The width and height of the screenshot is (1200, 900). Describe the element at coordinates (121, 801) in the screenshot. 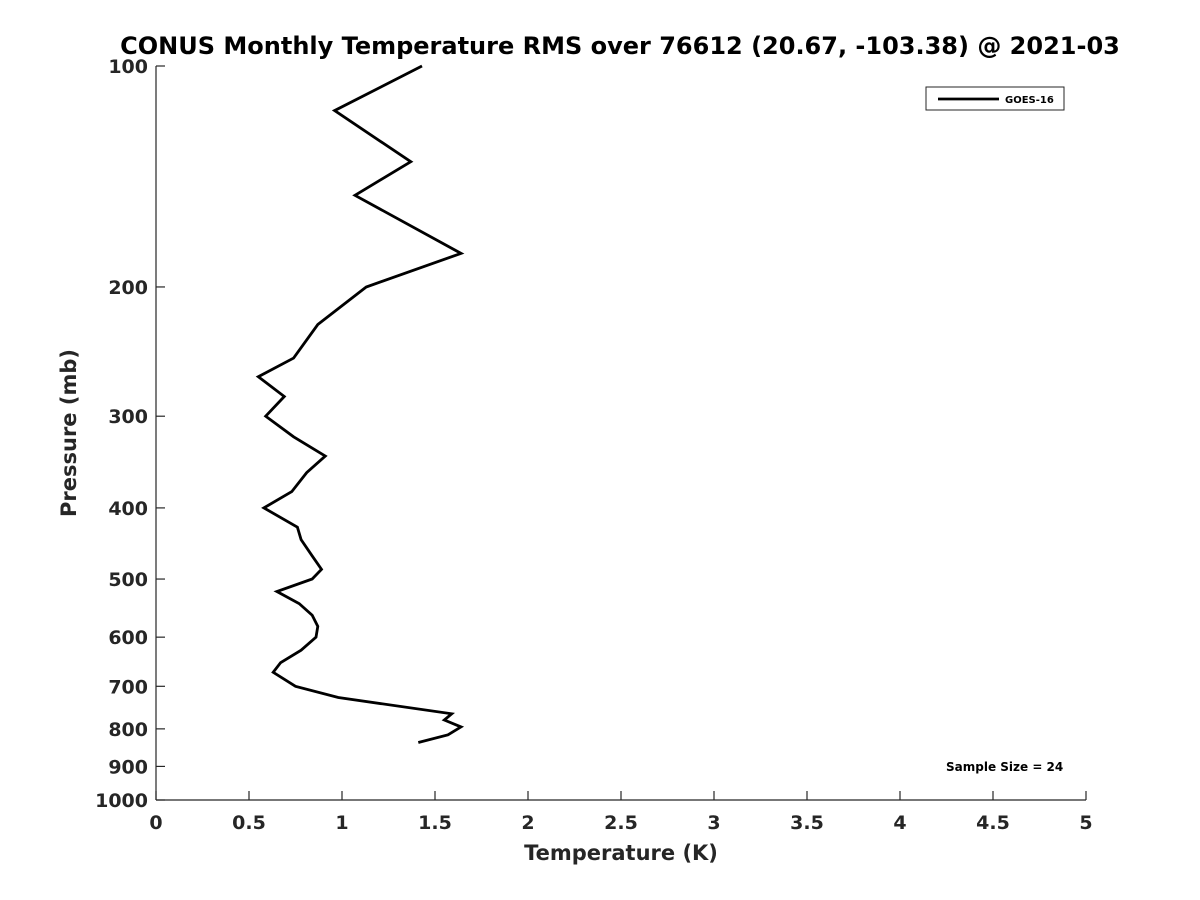

I see `y-tick-label: 1000` at that location.